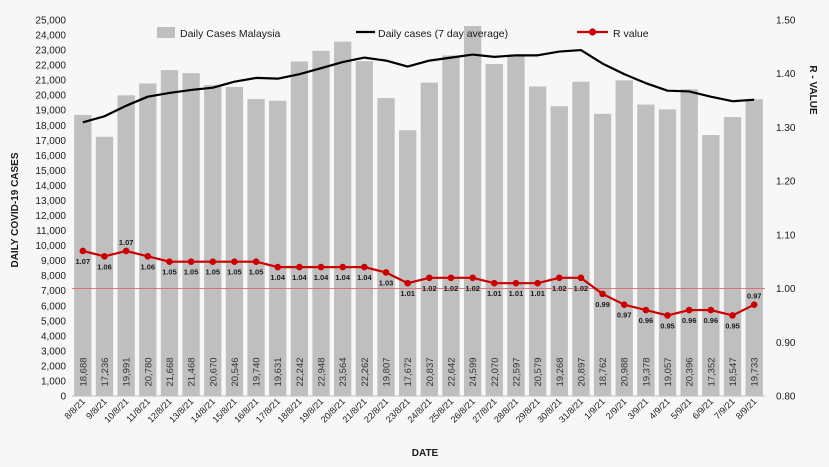 This screenshot has width=829, height=467. What do you see at coordinates (430, 371) in the screenshot?
I see `bar-value-label: 20,837` at bounding box center [430, 371].